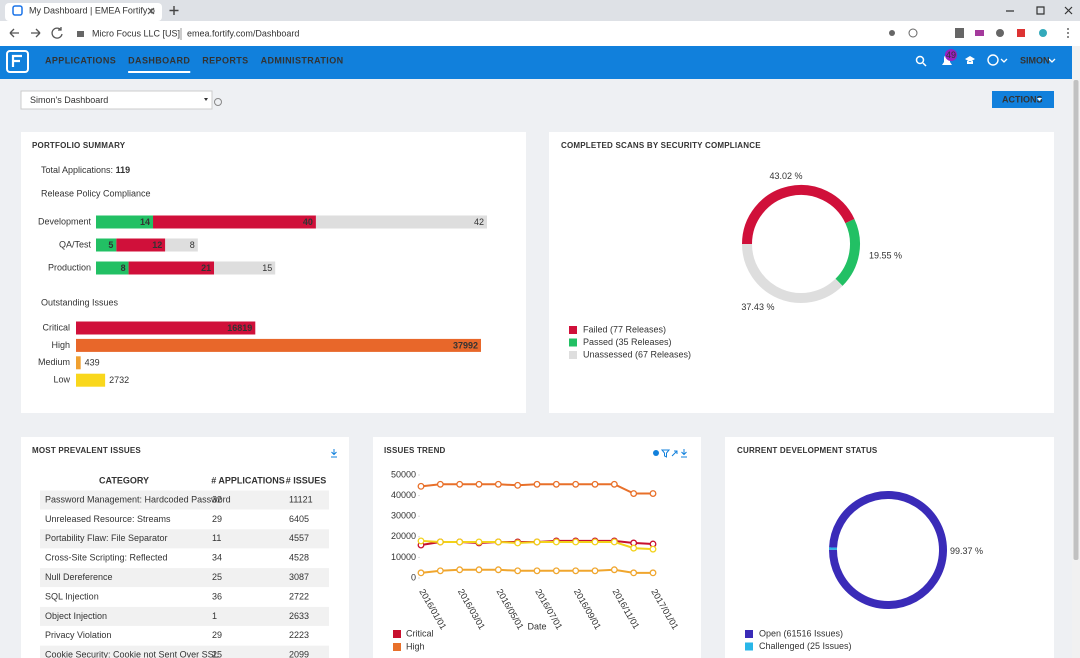 This screenshot has height=658, width=1080. I want to click on tab, so click(83, 12).